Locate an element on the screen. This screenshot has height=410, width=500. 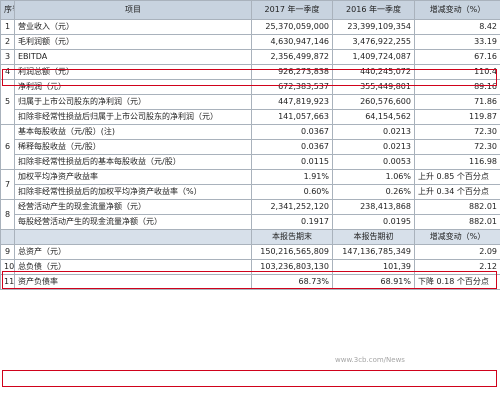
row-change: 119.87 is located at coordinates (457, 117).